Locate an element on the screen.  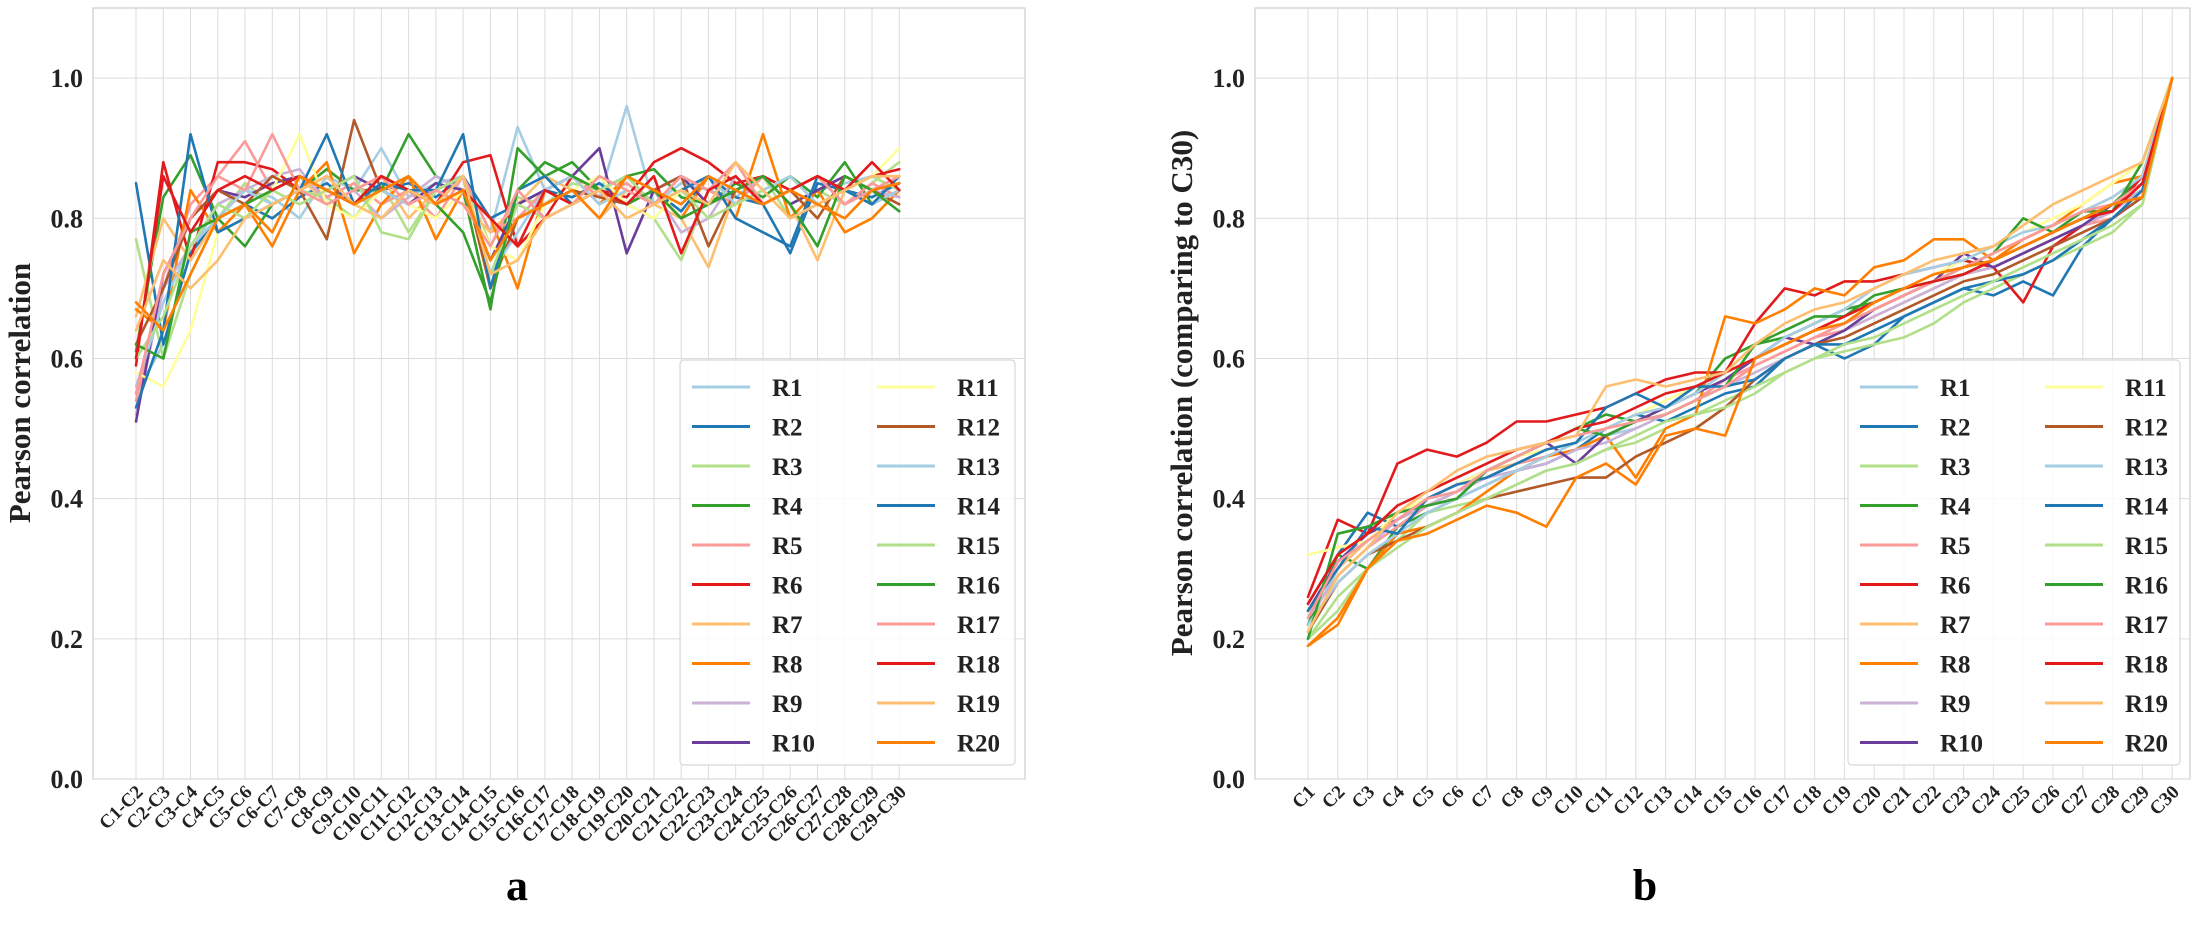
panel-a-series-R4 is located at coordinates (517, 242).